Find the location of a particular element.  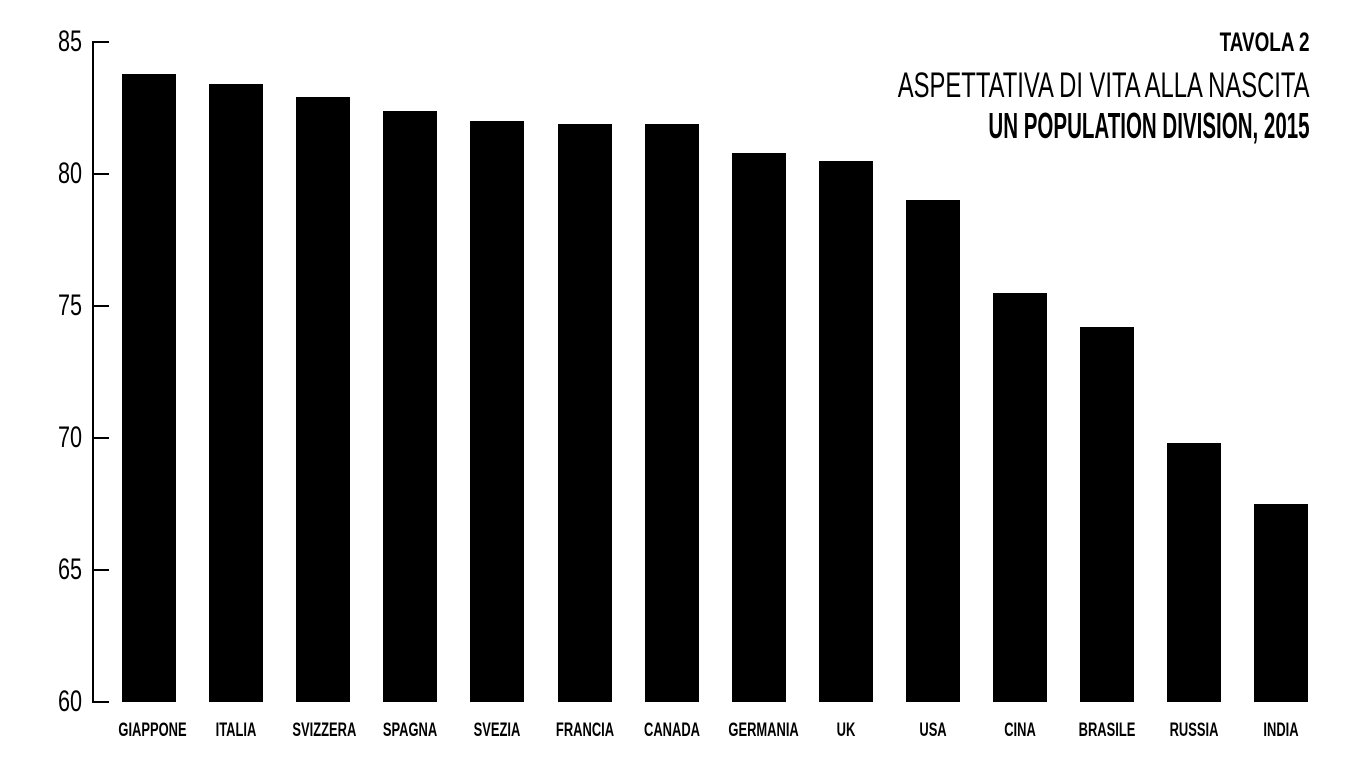

bar-giappone is located at coordinates (149, 387).